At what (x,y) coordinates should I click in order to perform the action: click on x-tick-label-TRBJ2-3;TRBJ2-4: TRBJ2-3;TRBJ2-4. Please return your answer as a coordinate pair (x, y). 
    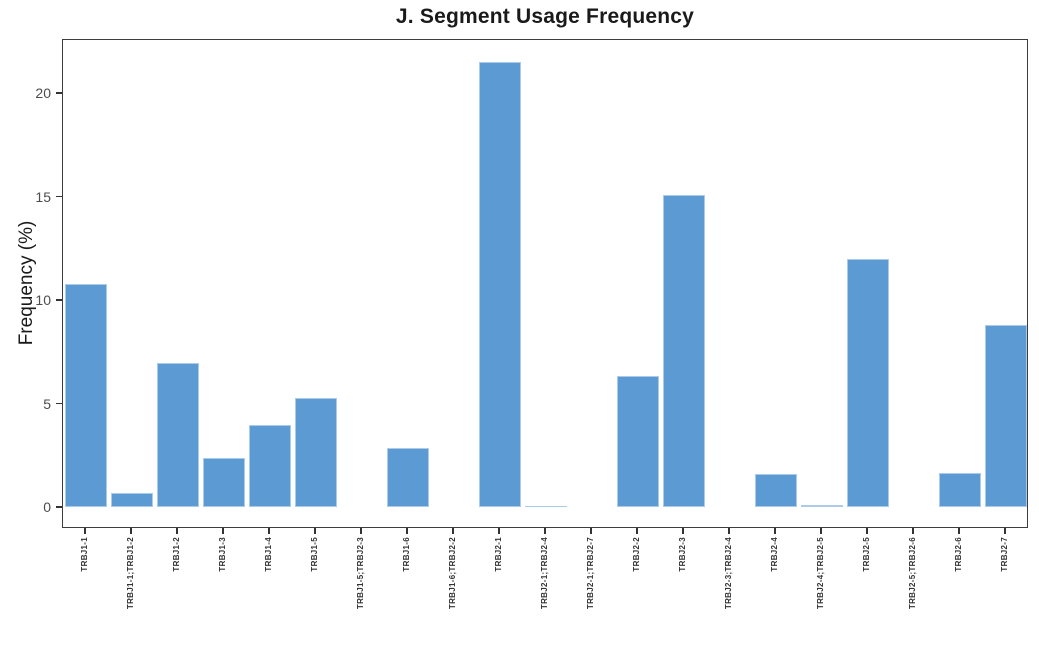
    Looking at the image, I should click on (728, 573).